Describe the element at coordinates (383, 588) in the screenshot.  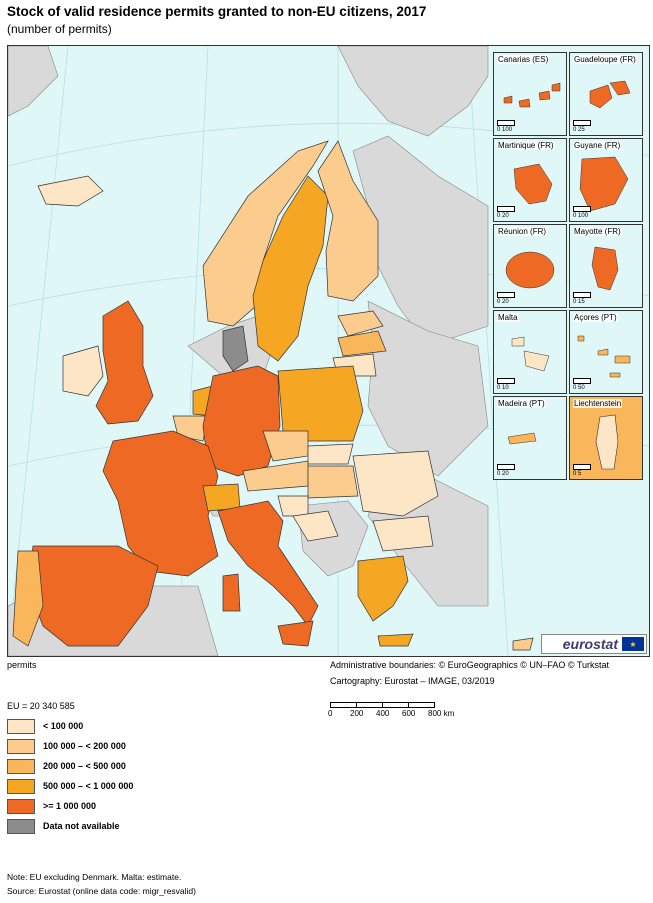
I see `greece` at that location.